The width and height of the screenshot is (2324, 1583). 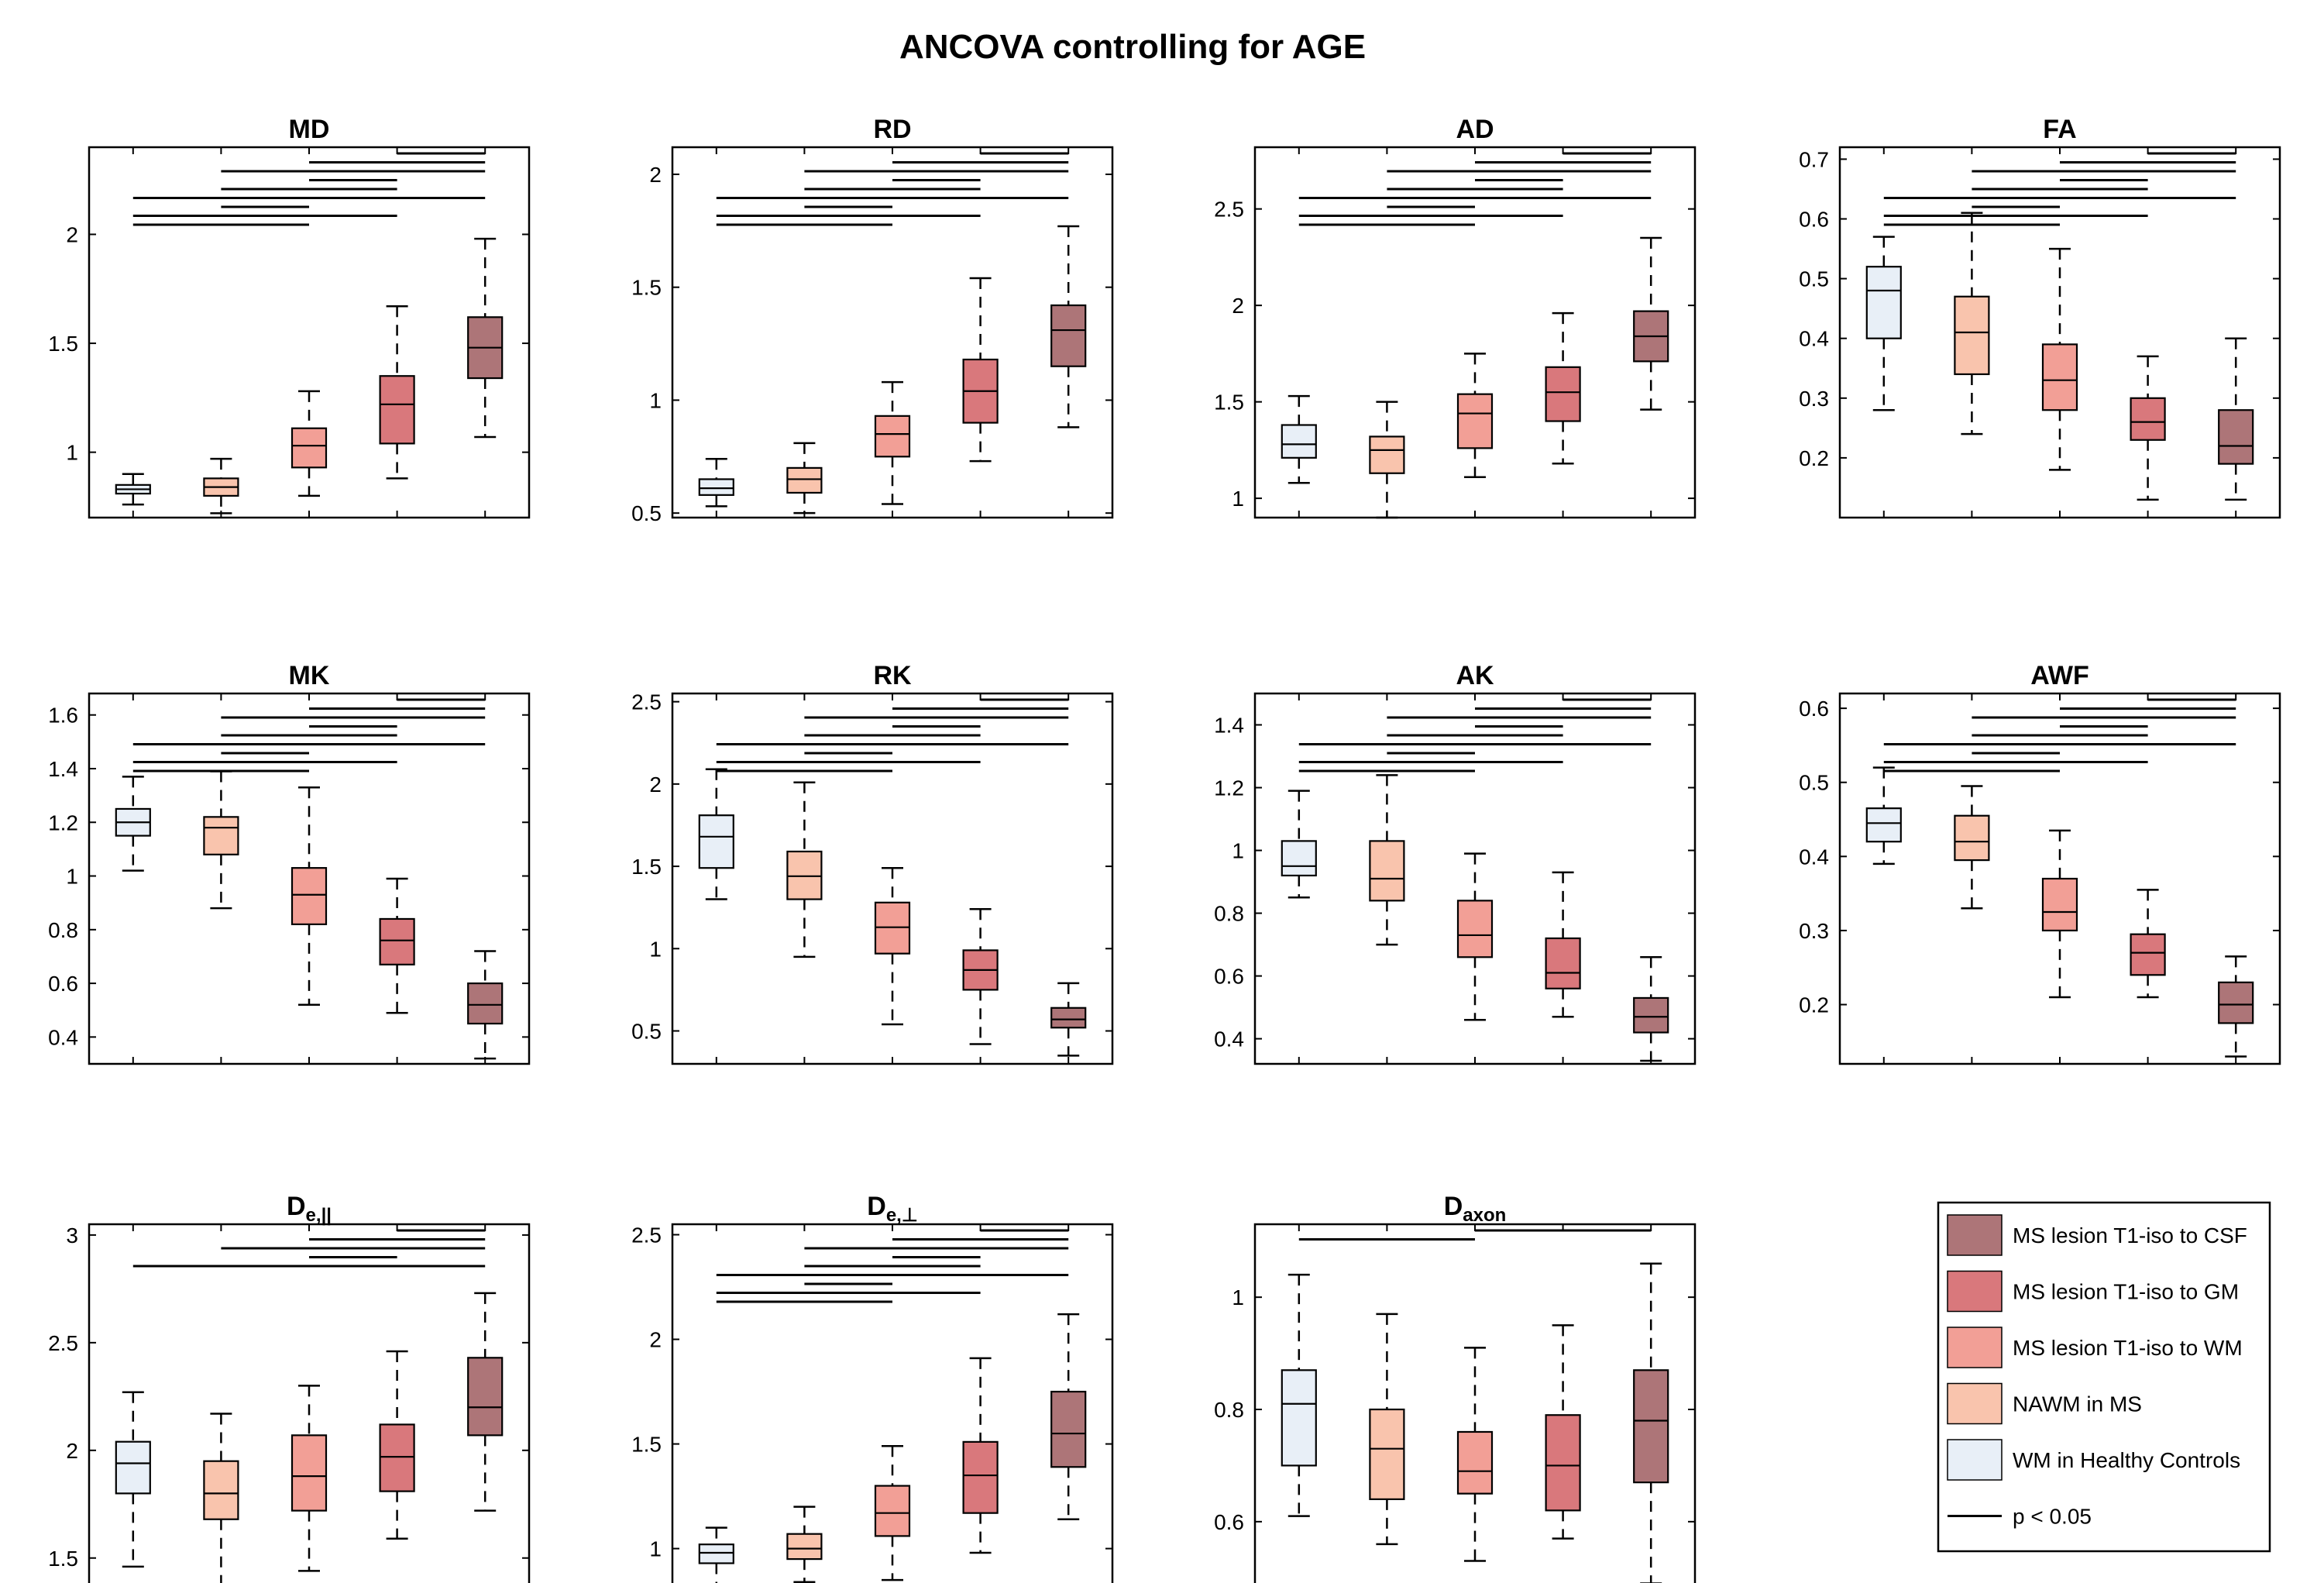 What do you see at coordinates (309, 675) in the screenshot?
I see `panel-title: MK` at bounding box center [309, 675].